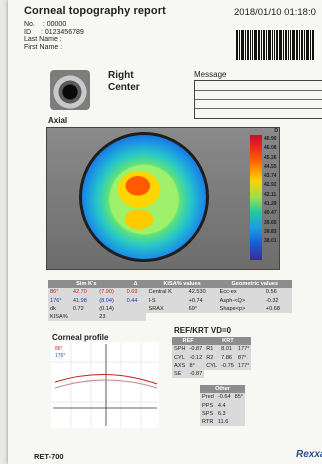  Describe the element at coordinates (180, 374) in the screenshot. I see `table-cell: SE` at that location.